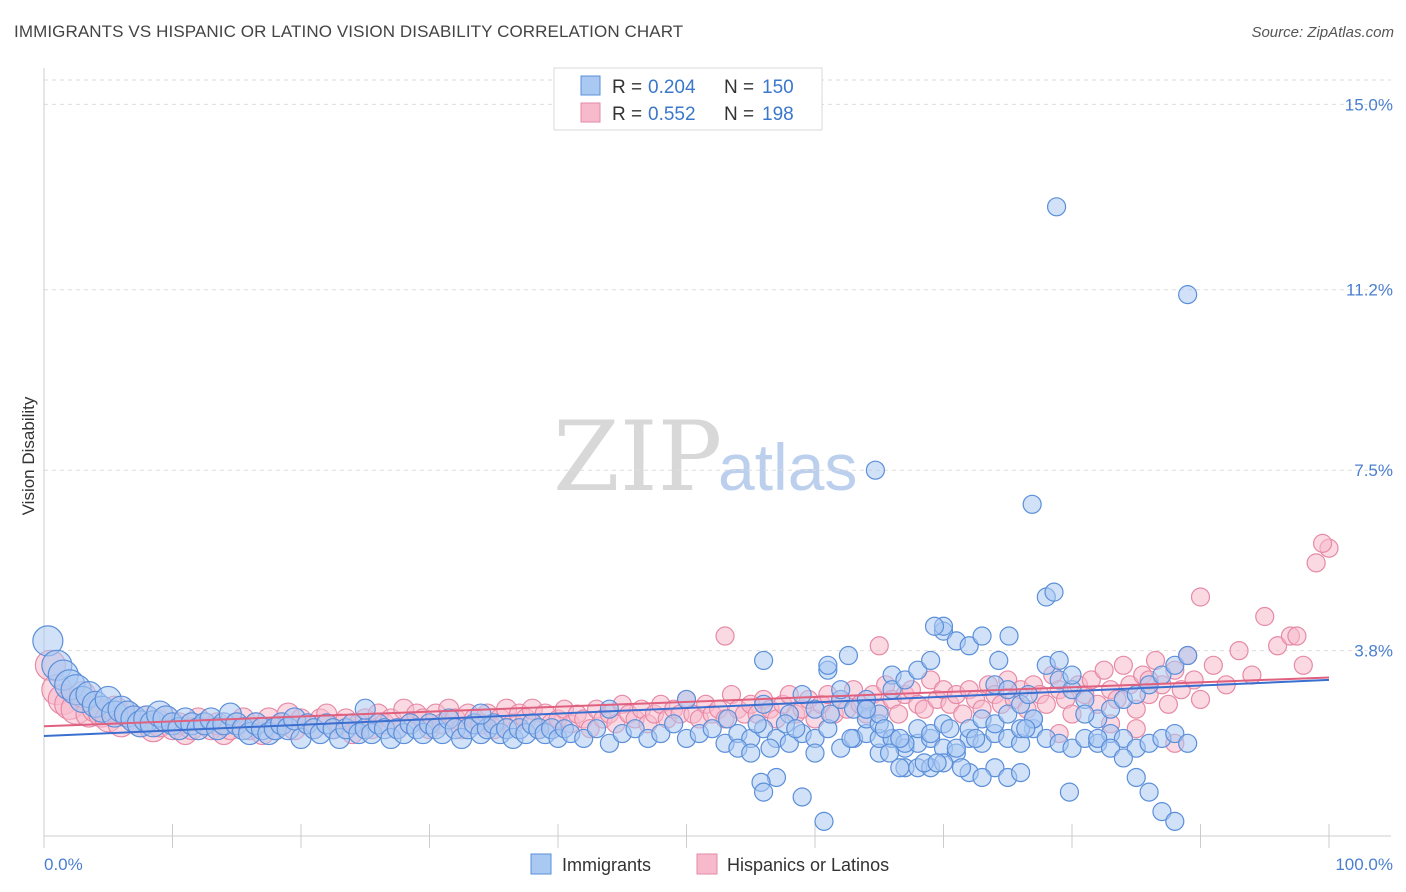 The image size is (1406, 892). I want to click on legend-n-label-1: N =, so click(739, 87).